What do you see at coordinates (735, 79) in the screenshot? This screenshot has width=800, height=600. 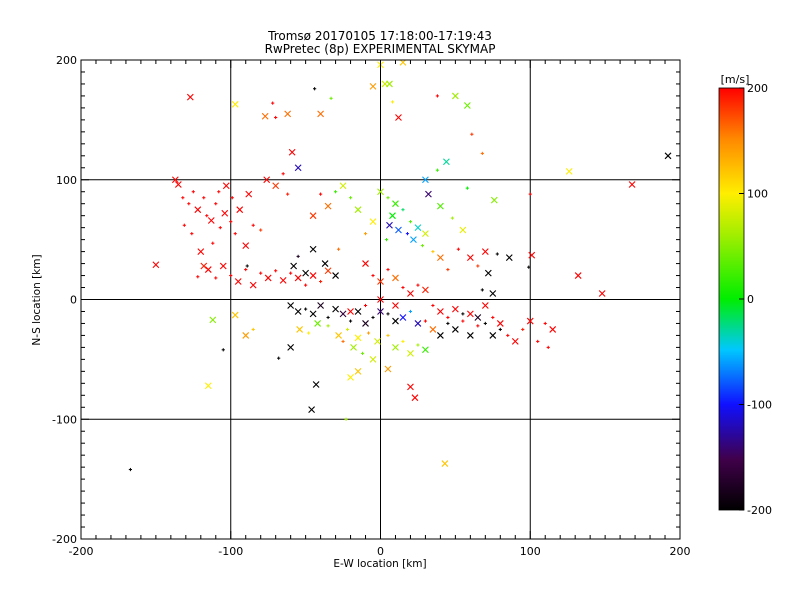 I see `colorbar-label: [m/s]` at bounding box center [735, 79].